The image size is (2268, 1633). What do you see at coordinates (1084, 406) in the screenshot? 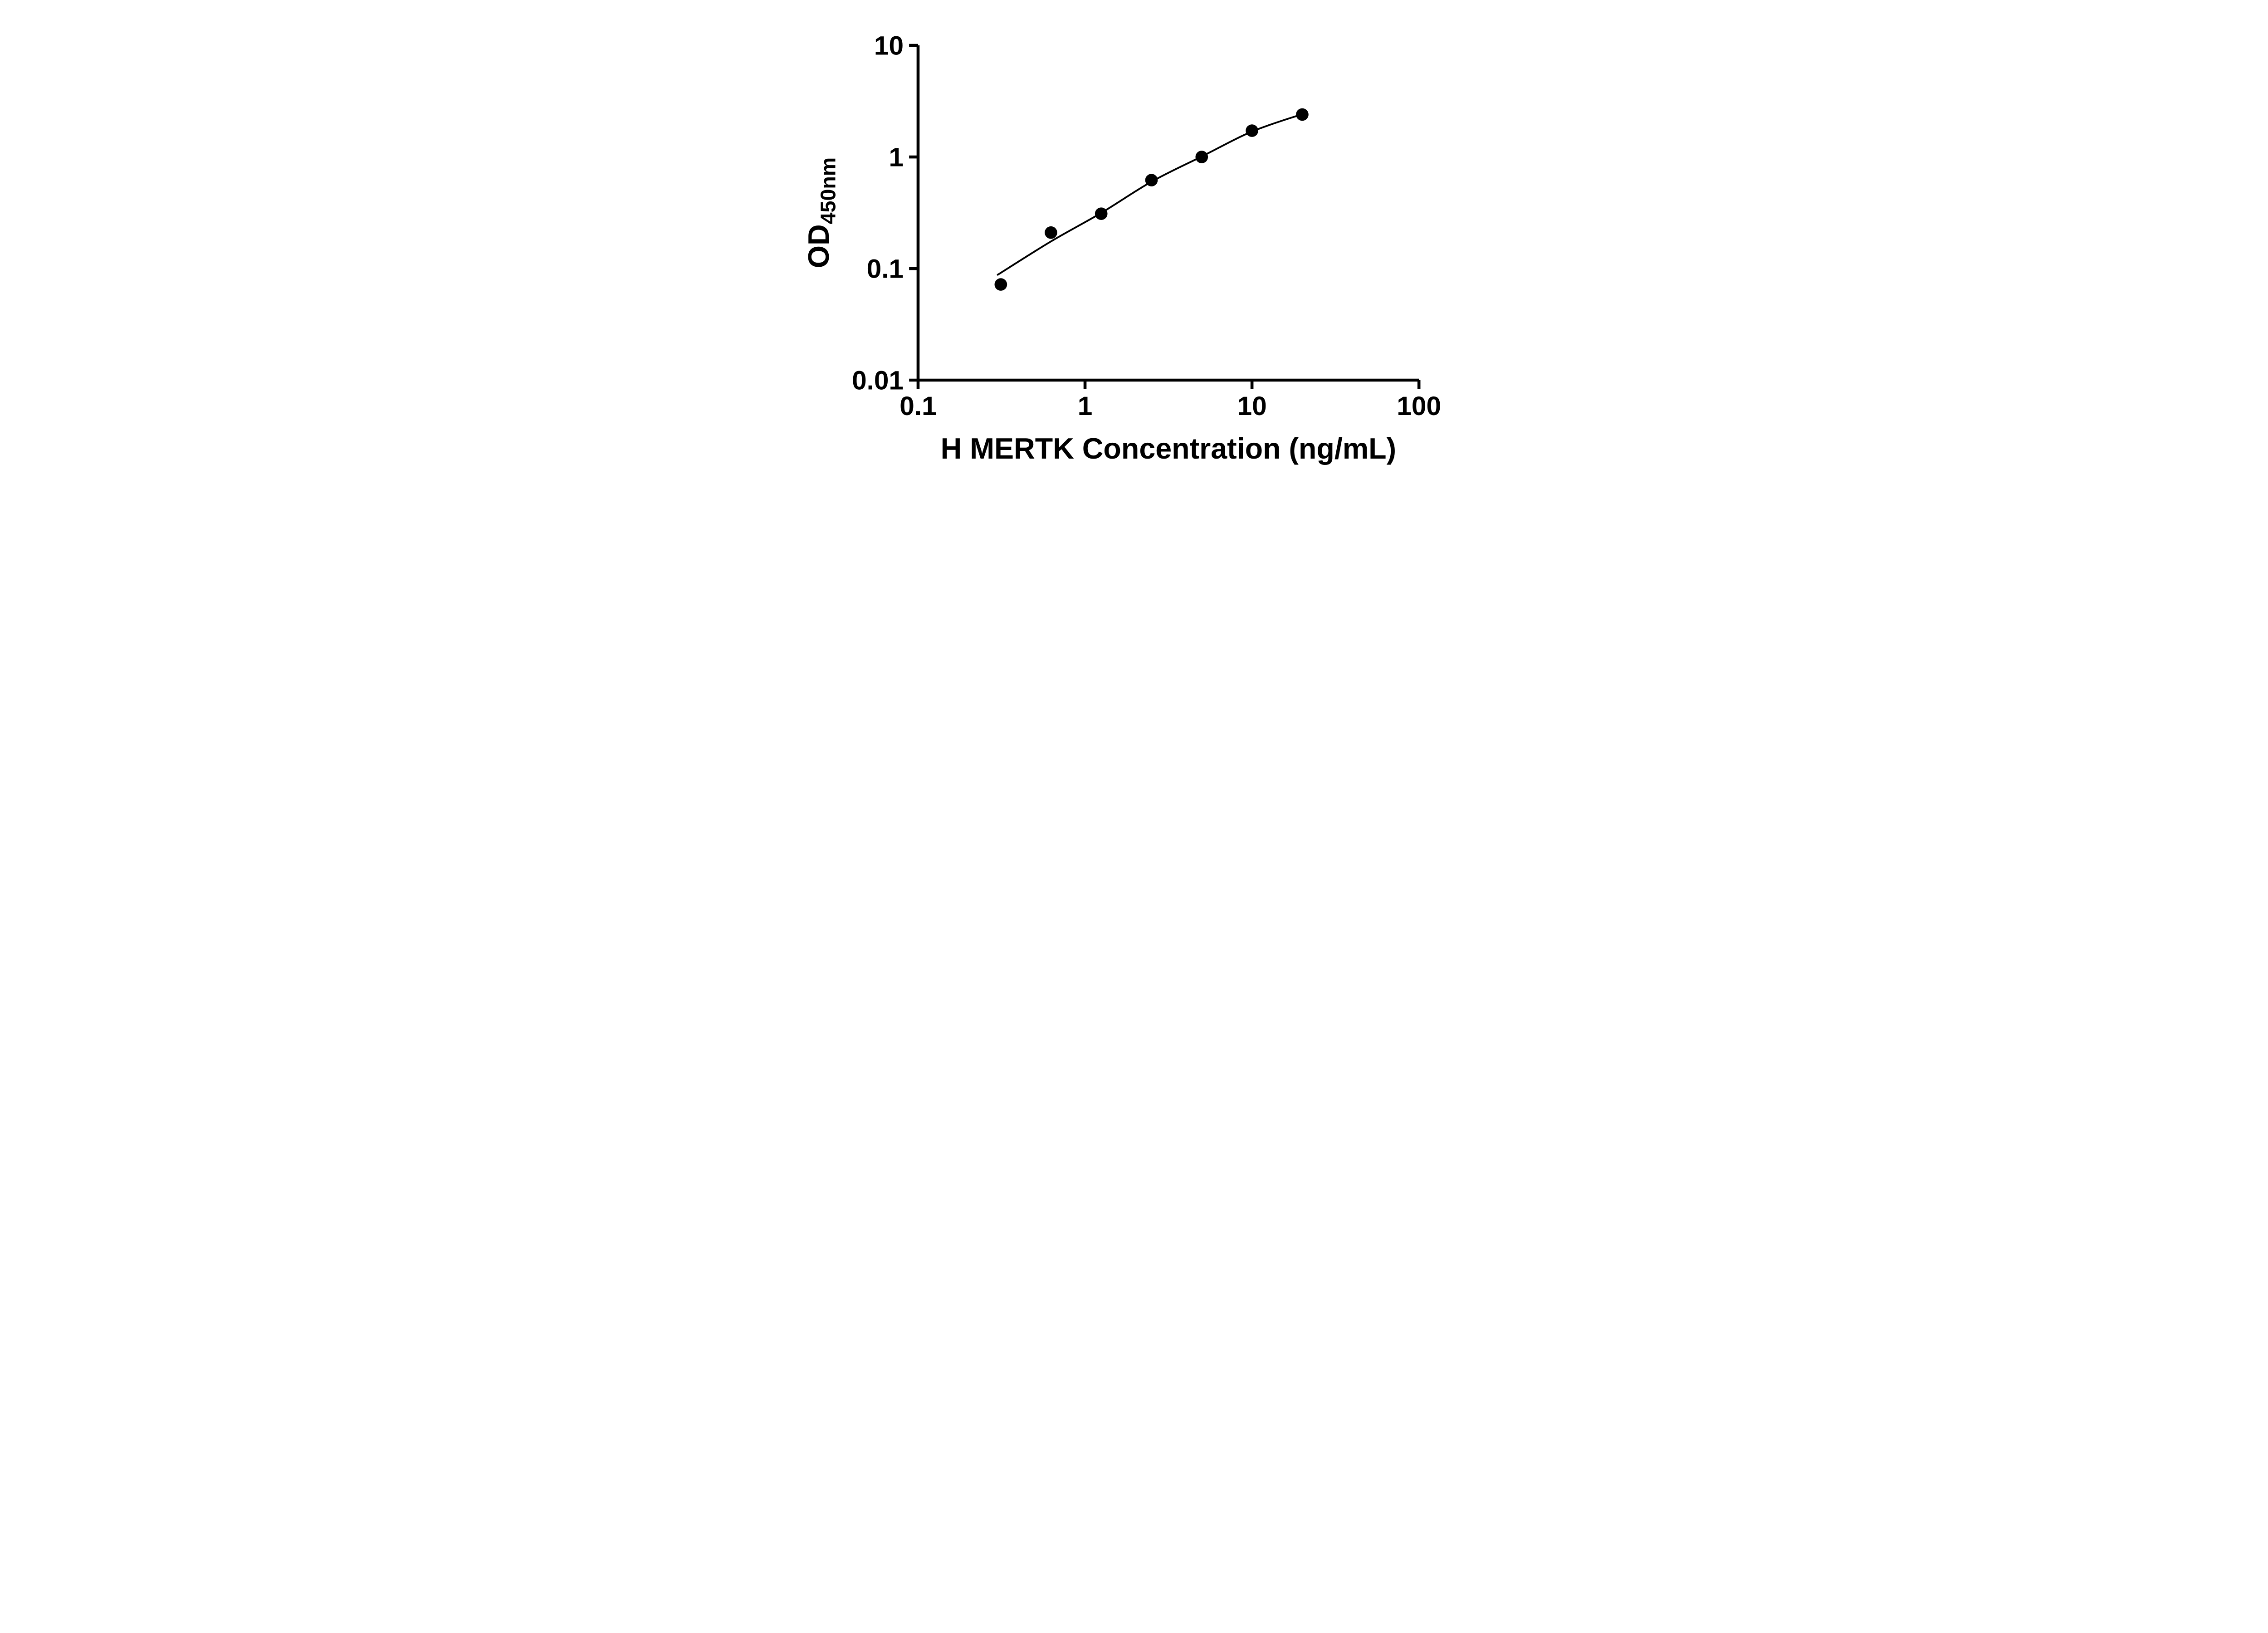
I see `x-tick-label: 1` at bounding box center [1084, 406].